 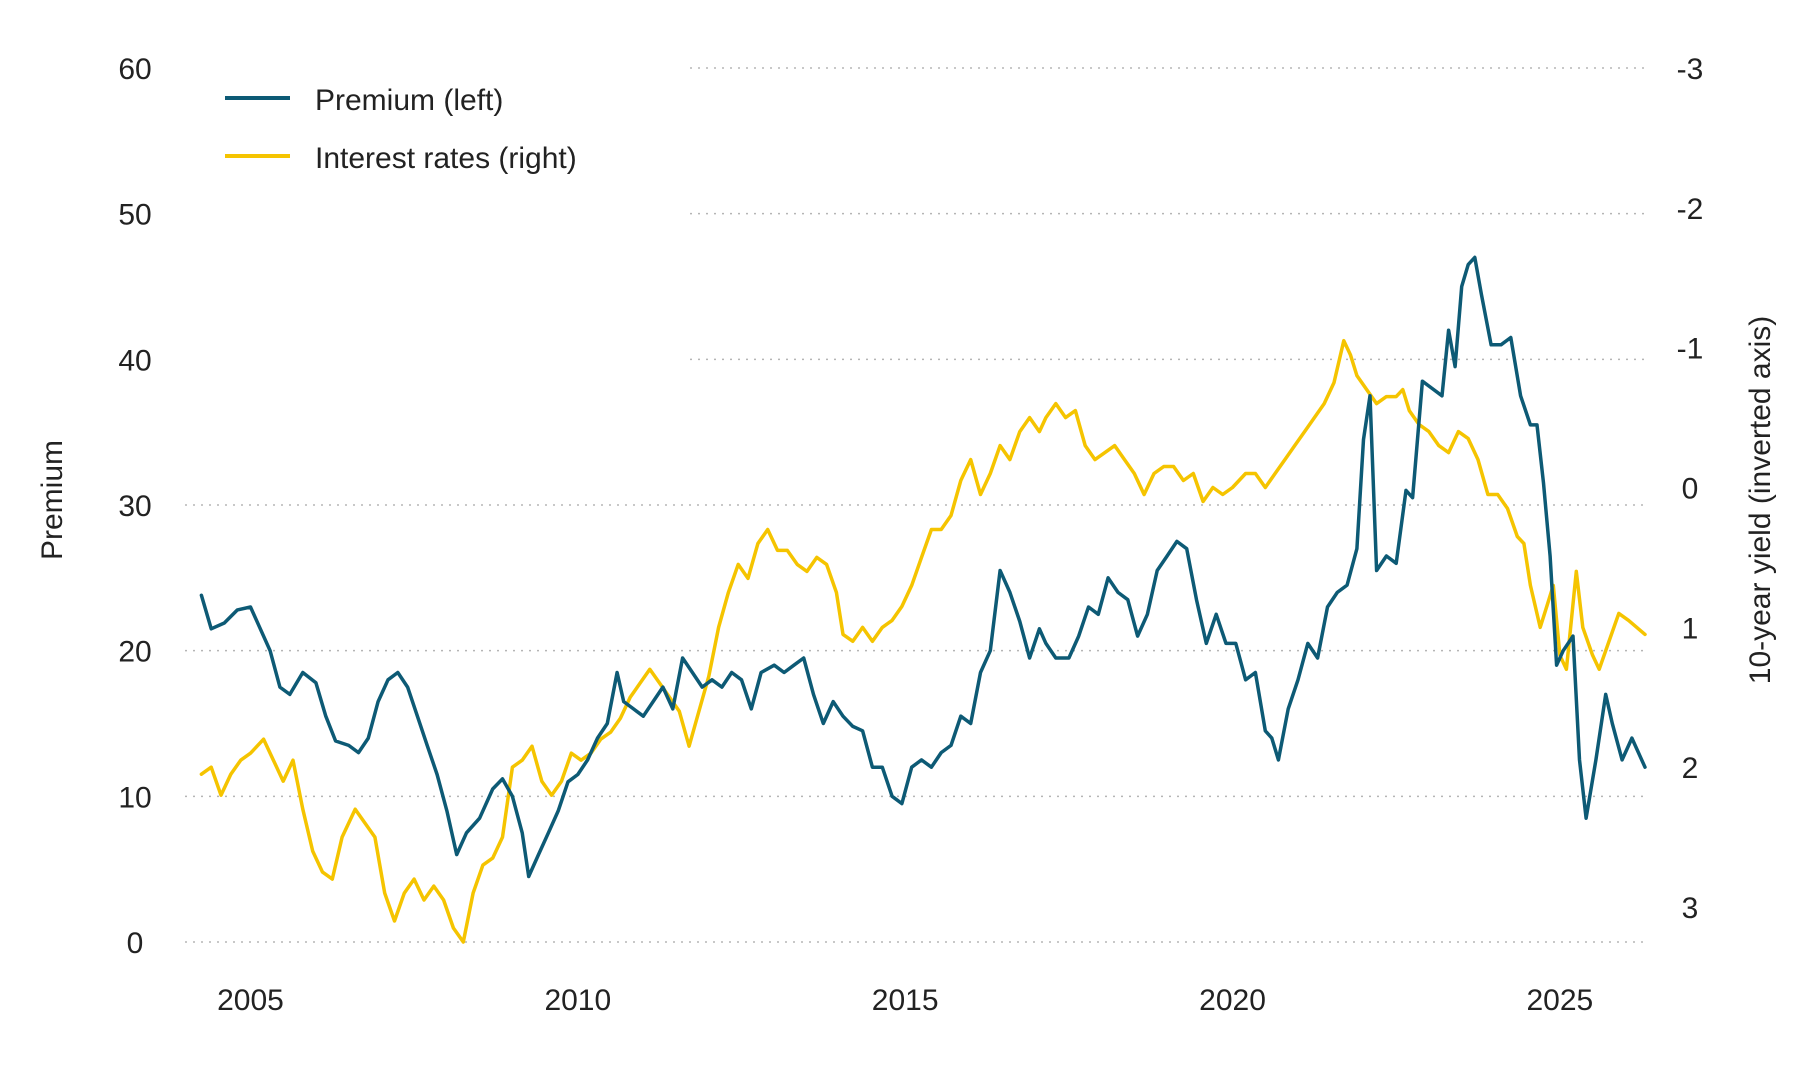 I want to click on right-tick-label-1: 1, so click(x=1690, y=628).